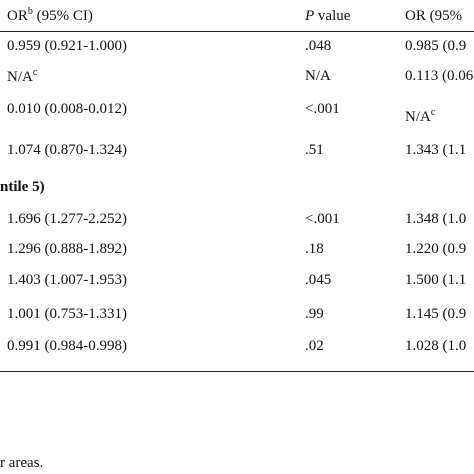 Image resolution: width=474 pixels, height=474 pixels. What do you see at coordinates (318, 76) in the screenshot?
I see `table-cell-p: N/A` at bounding box center [318, 76].